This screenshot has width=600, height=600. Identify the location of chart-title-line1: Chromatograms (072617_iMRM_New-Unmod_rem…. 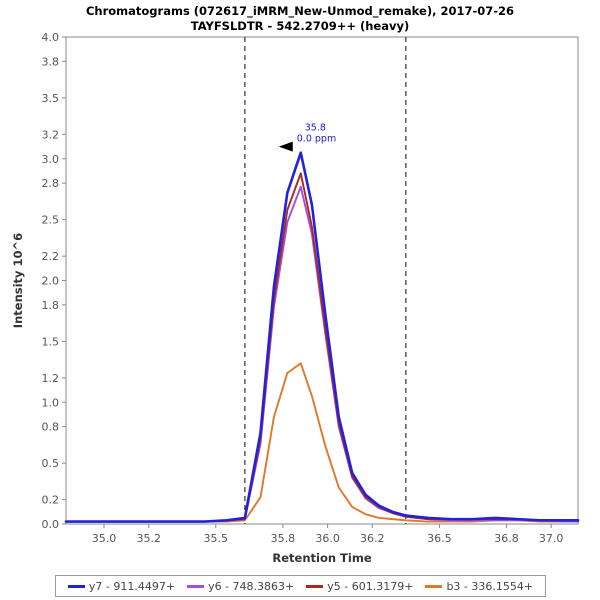
(300, 11).